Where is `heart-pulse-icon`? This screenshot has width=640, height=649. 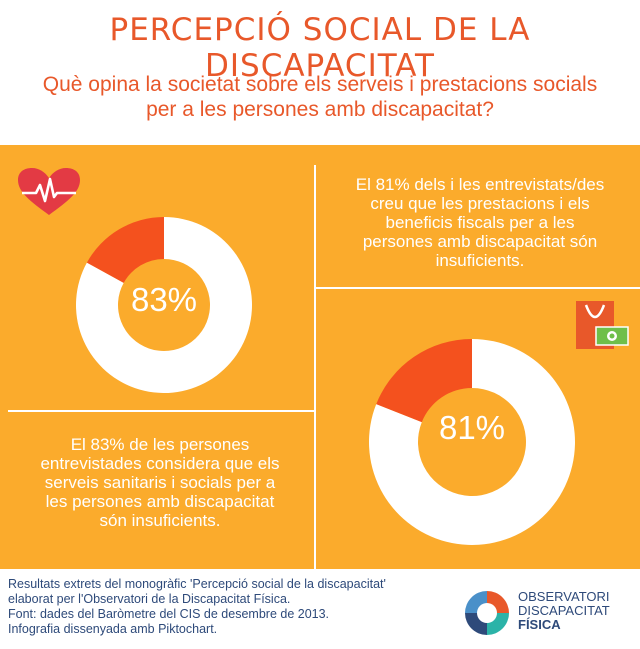 heart-pulse-icon is located at coordinates (49, 191).